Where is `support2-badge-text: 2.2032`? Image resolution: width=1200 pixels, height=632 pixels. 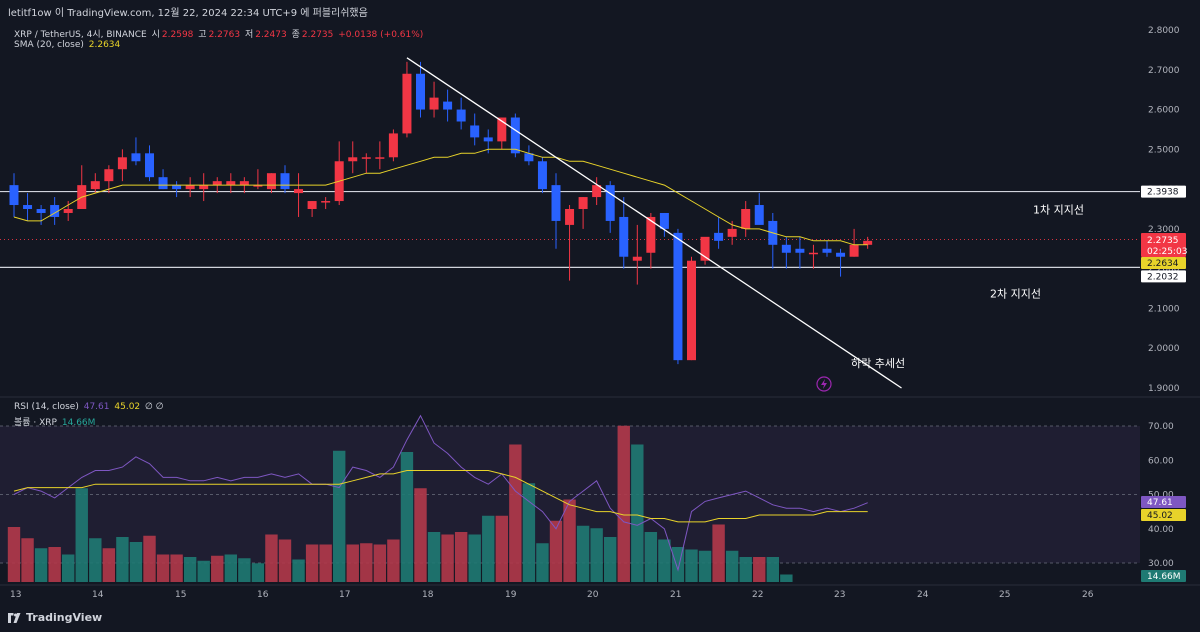
support2-badge-text: 2.2032 is located at coordinates (1163, 277).